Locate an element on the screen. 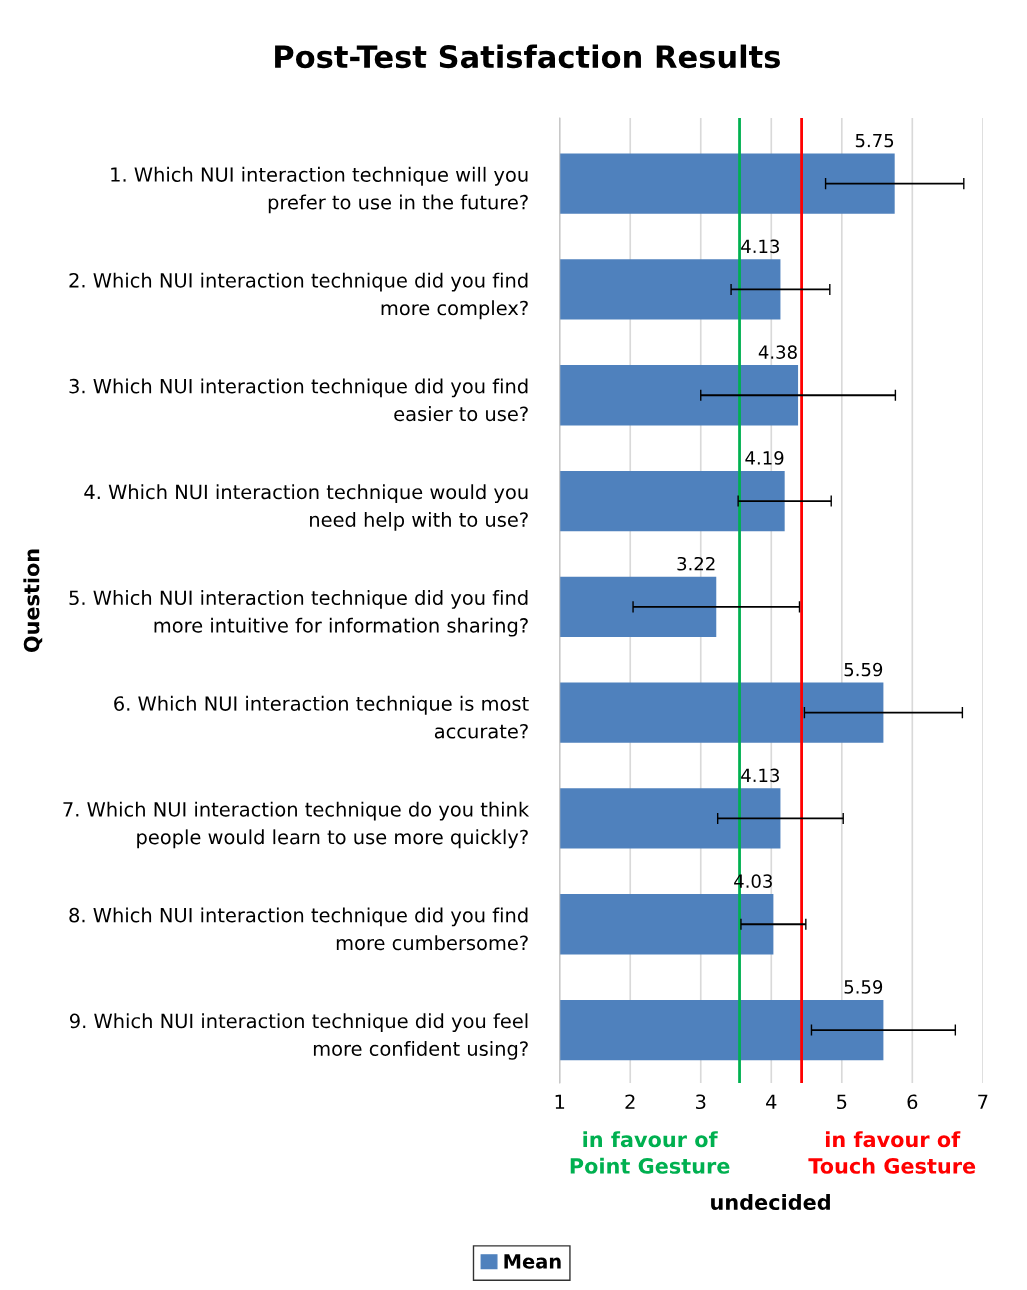  y-tick-label: 8. Which NUI interaction technique did you find more cumbersome? is located at coordinates (298, 929).